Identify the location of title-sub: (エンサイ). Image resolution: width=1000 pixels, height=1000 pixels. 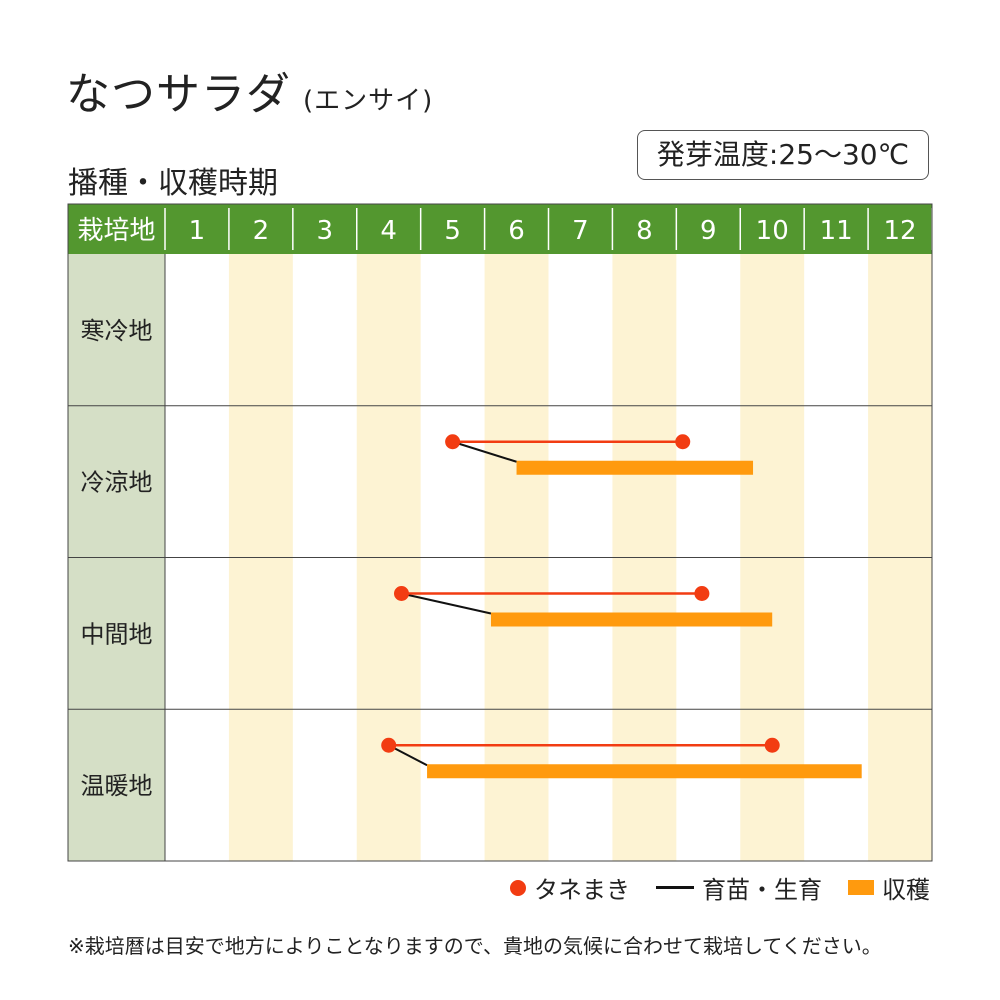
(368, 101).